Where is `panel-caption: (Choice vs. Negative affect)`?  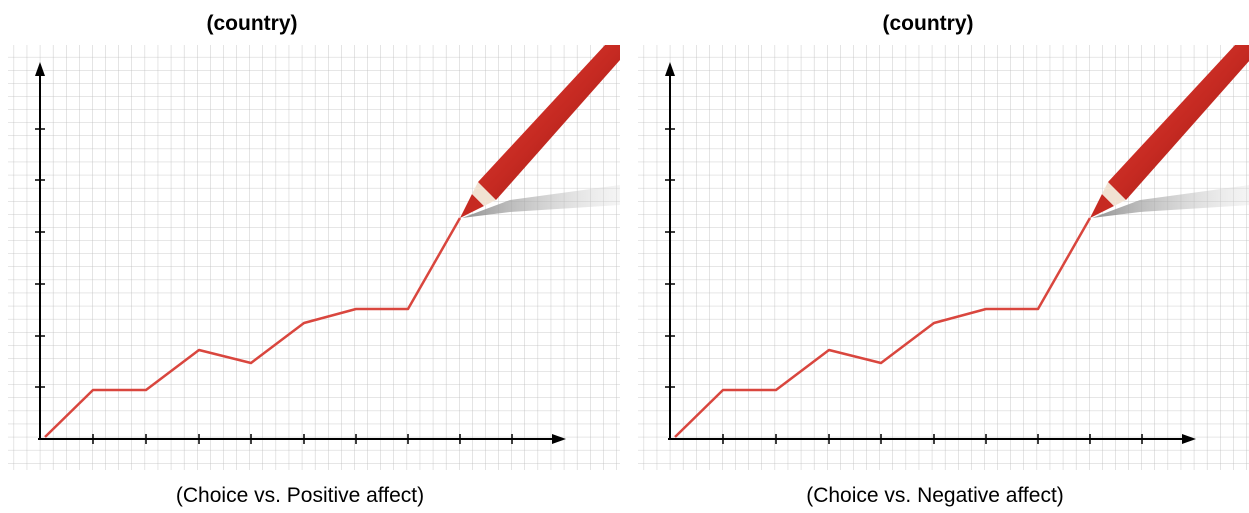
panel-caption: (Choice vs. Negative affect) is located at coordinates (935, 495).